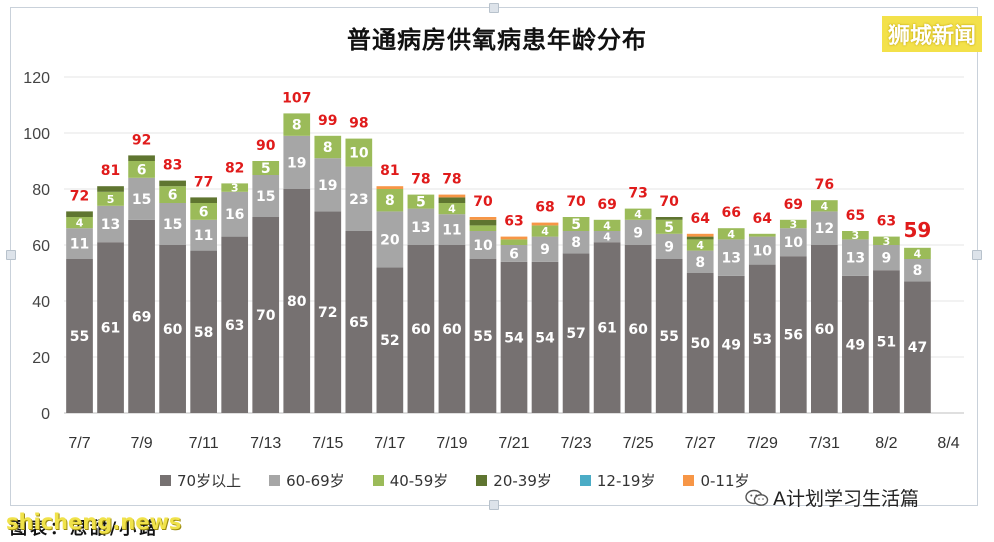 The height and width of the screenshot is (542, 994). What do you see at coordinates (494, 505) in the screenshot?
I see `resize-handle-bottom` at bounding box center [494, 505].